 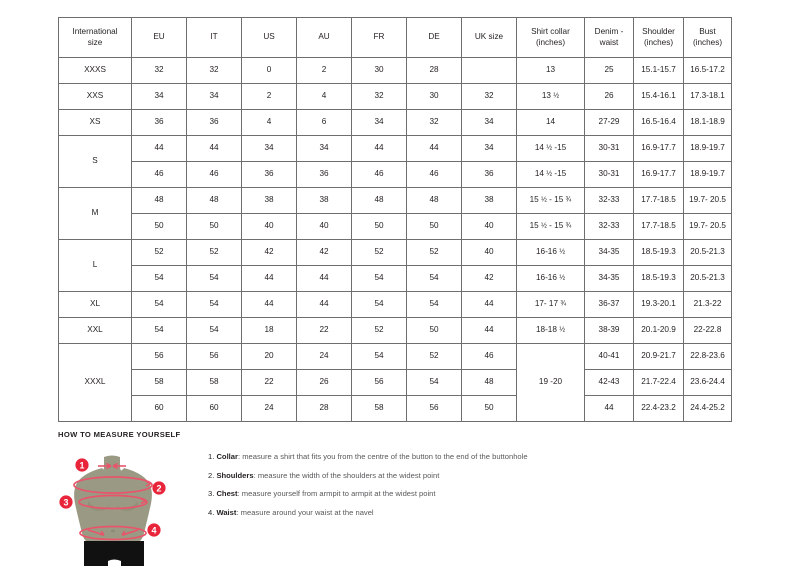 I want to click on cell-uk: 34, so click(x=489, y=122).